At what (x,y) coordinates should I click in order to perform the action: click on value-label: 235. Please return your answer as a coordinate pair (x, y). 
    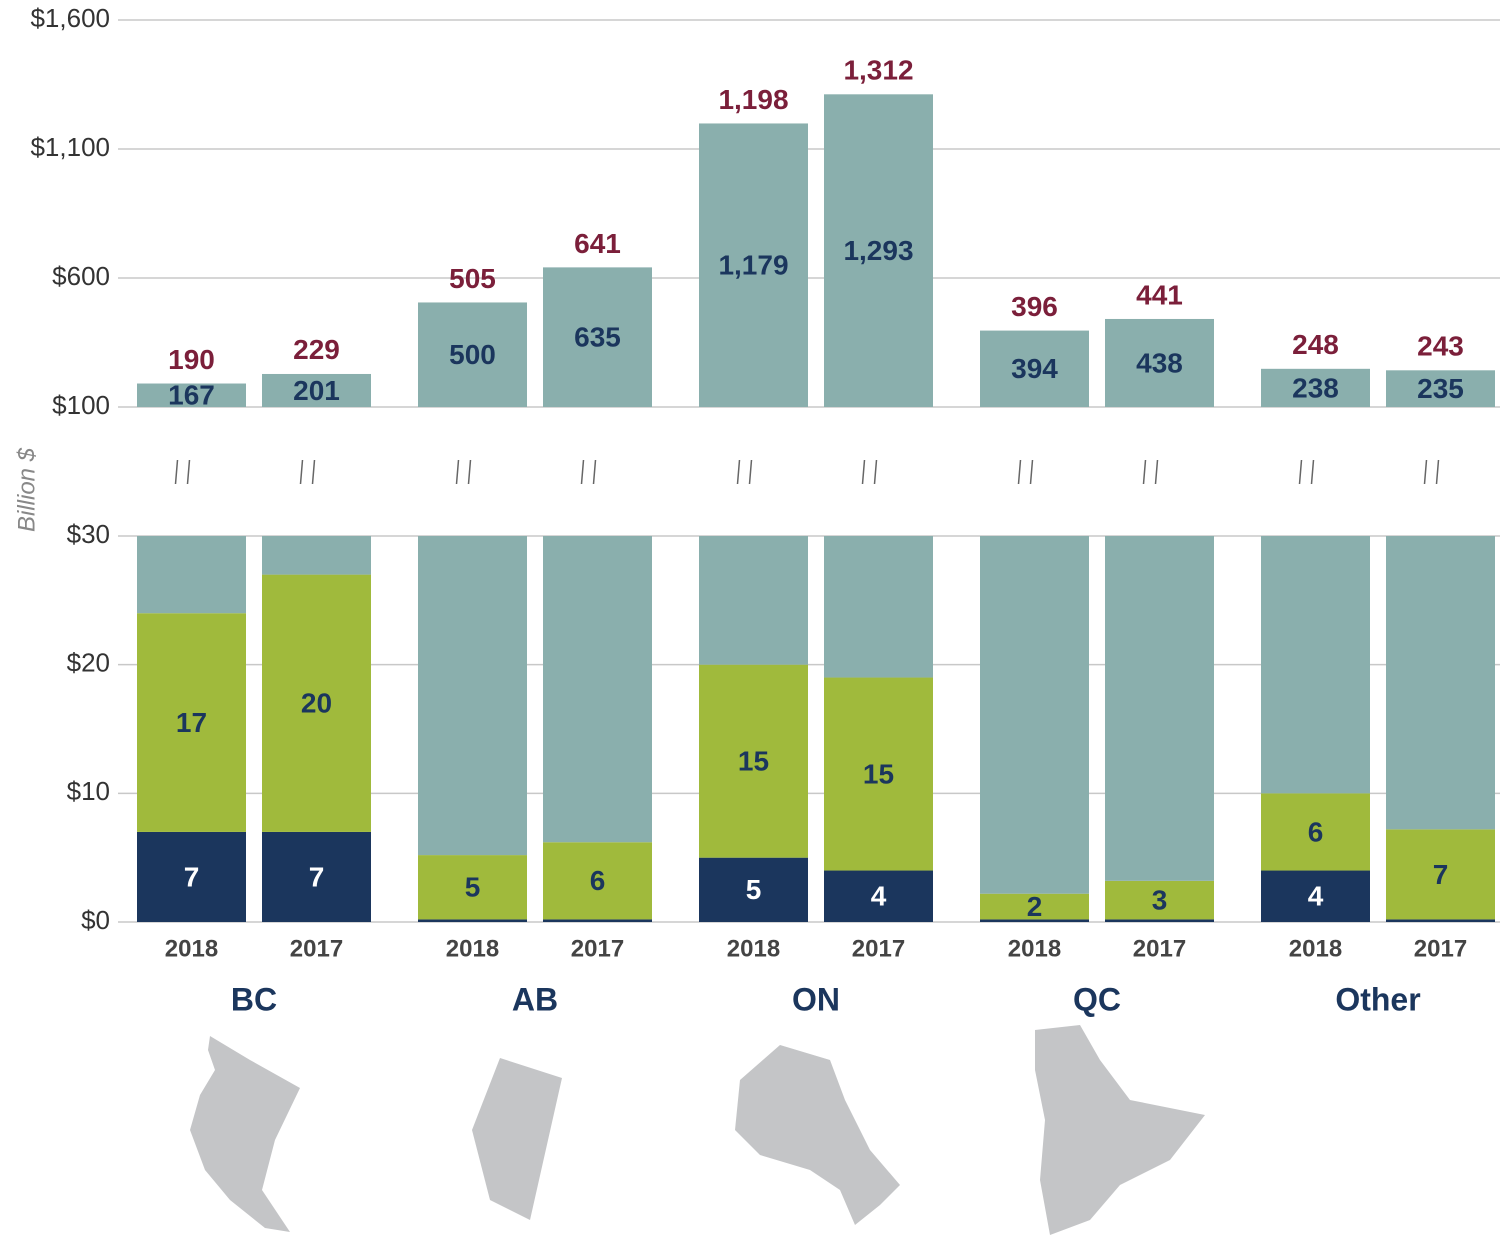
    Looking at the image, I should click on (1440, 388).